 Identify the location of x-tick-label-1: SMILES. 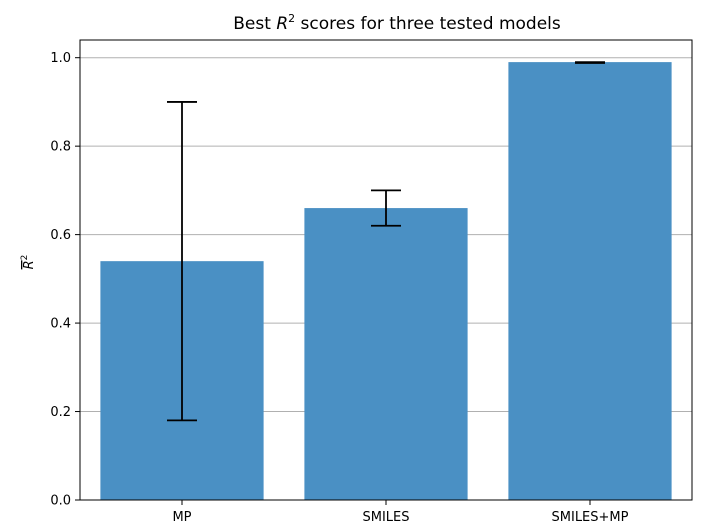
(385, 517).